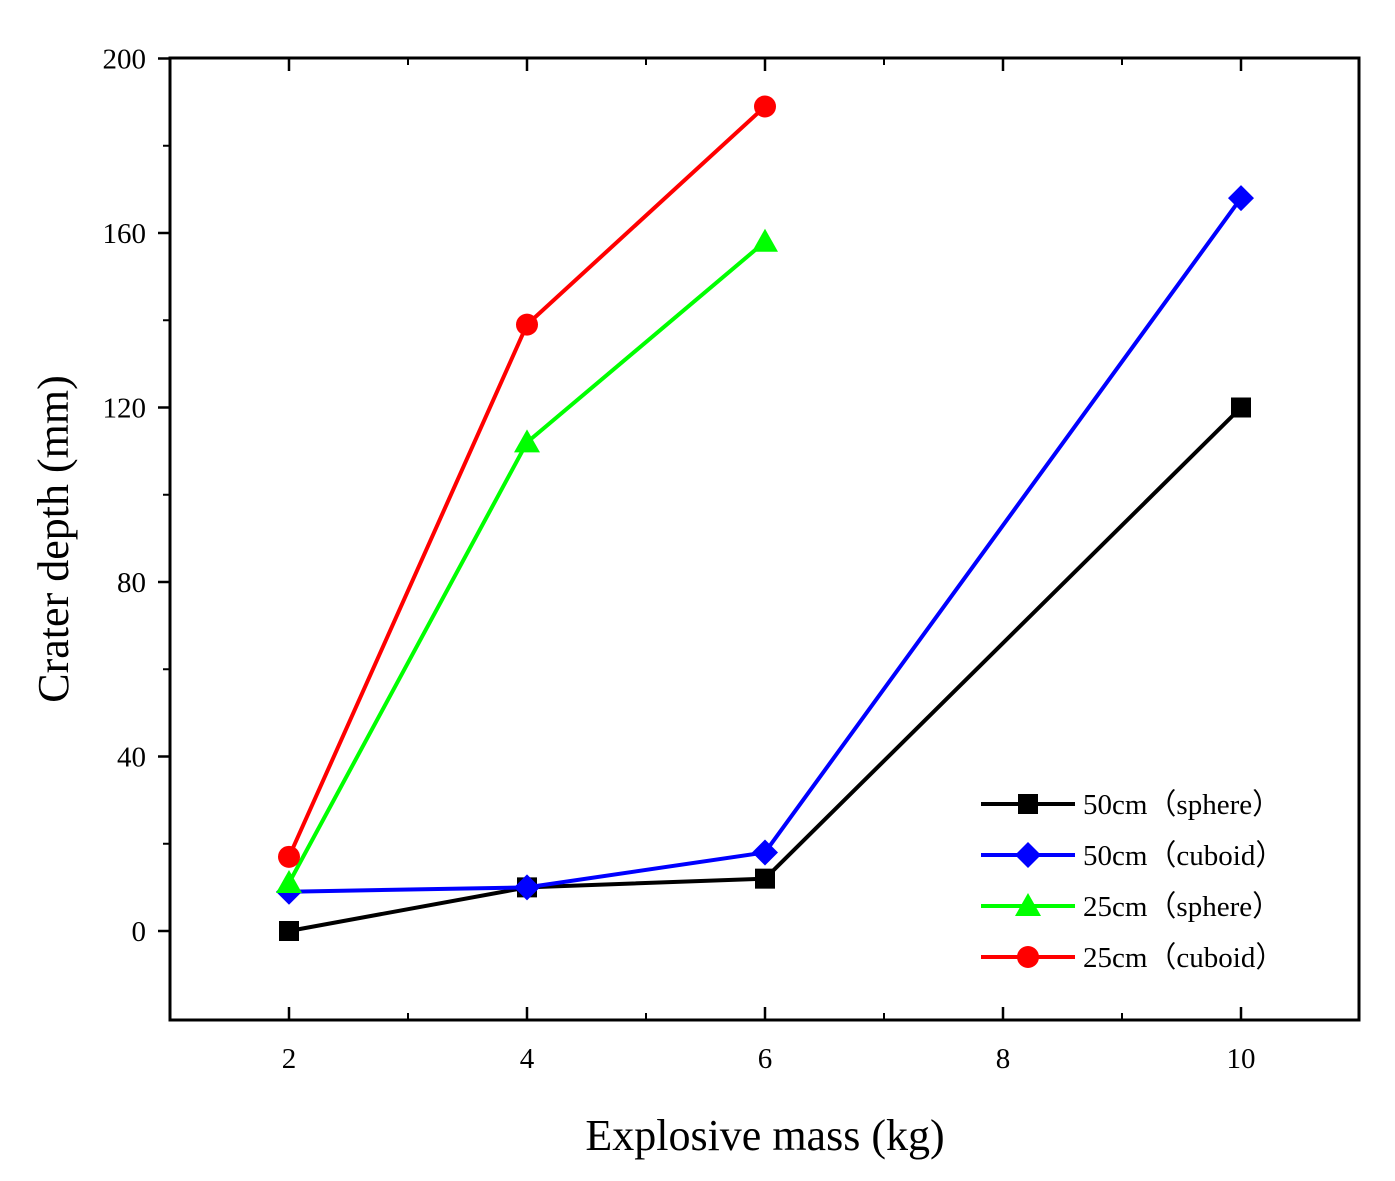 The height and width of the screenshot is (1181, 1395). I want to click on y-tick-label: 160, so click(125, 234).